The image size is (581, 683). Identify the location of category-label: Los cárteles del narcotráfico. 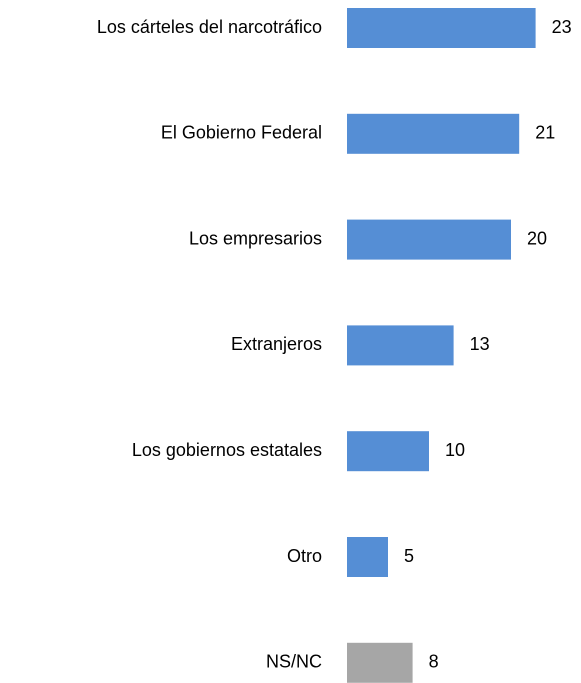
(209, 27).